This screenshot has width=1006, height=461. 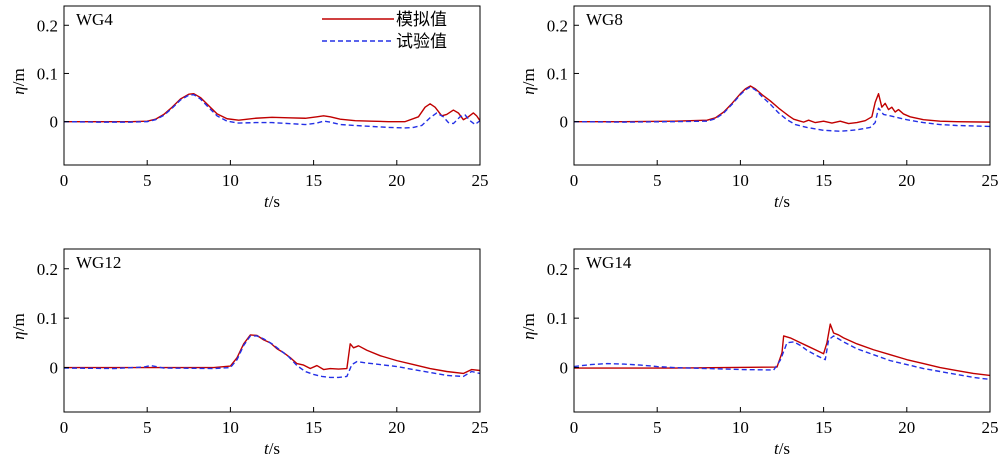 I want to click on legend-label: 试验值, so click(x=421, y=41).